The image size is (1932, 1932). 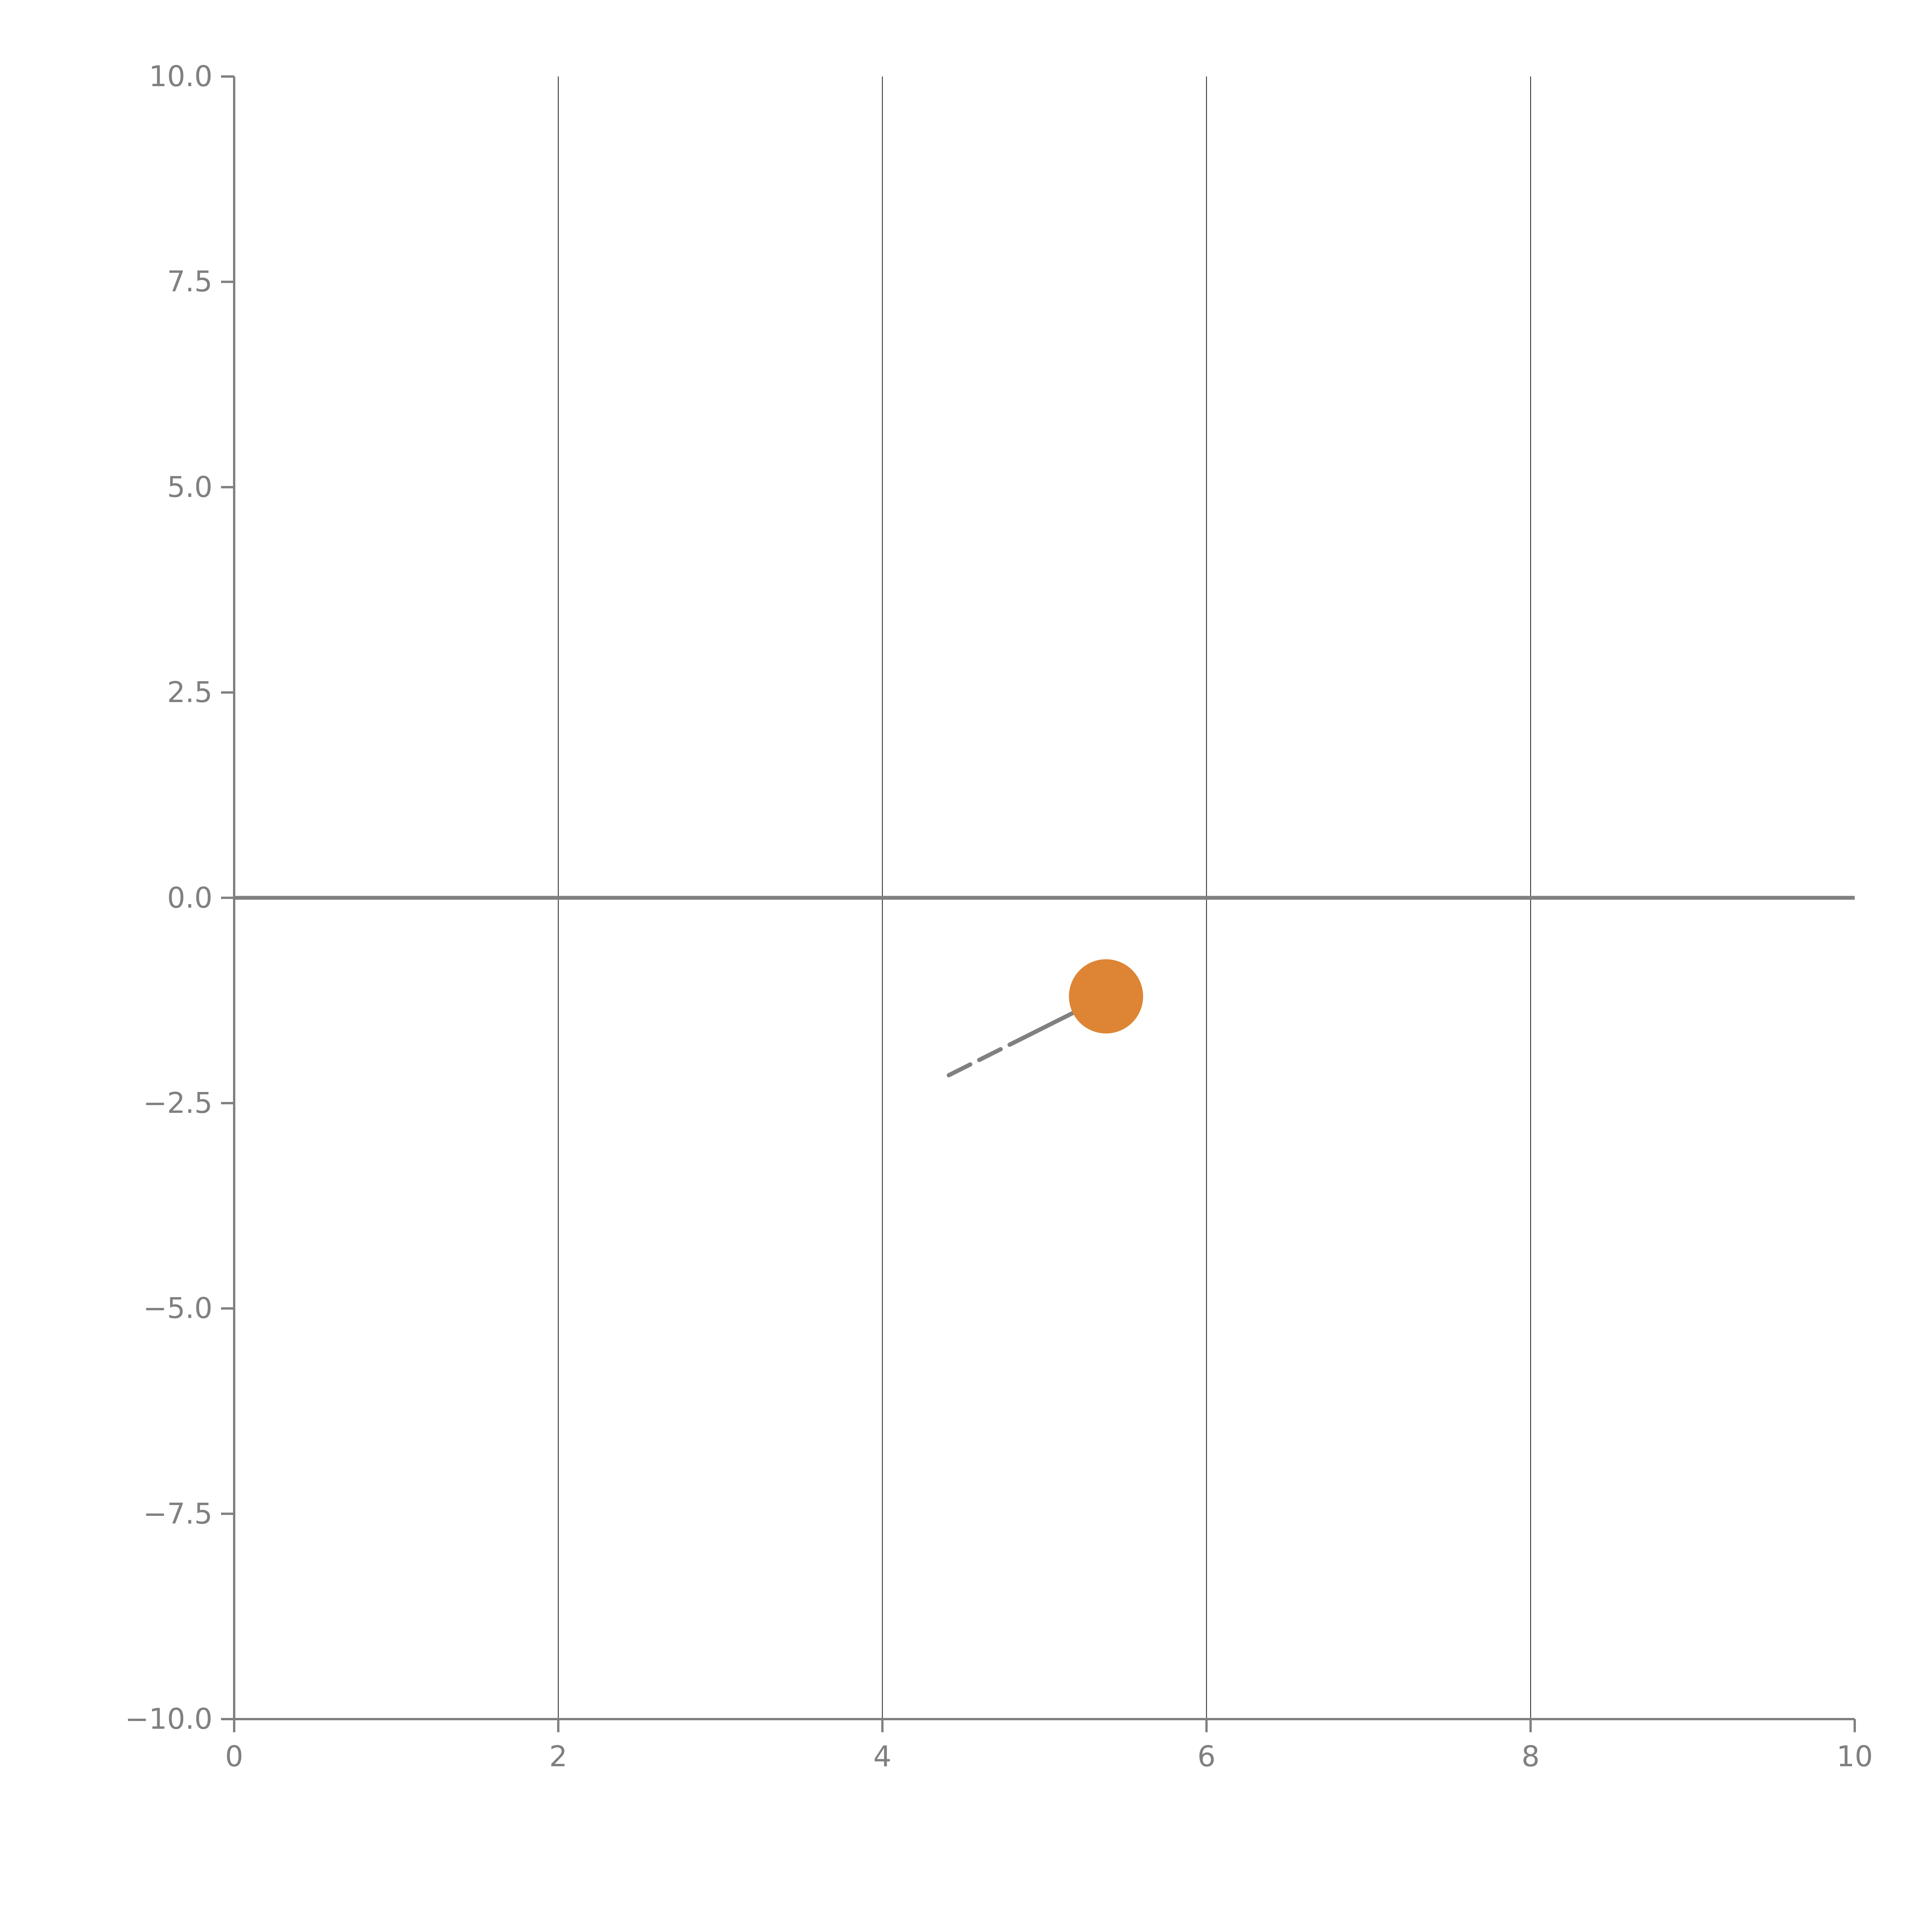 What do you see at coordinates (181, 77) in the screenshot?
I see `y-tick-label: 10.0` at bounding box center [181, 77].